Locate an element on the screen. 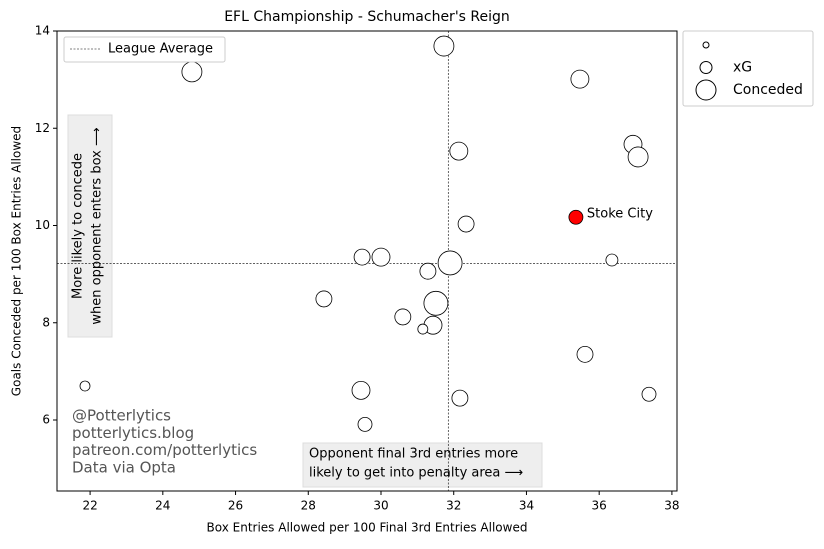 The image size is (824, 549). x-tick-label: 22 is located at coordinates (89, 506).